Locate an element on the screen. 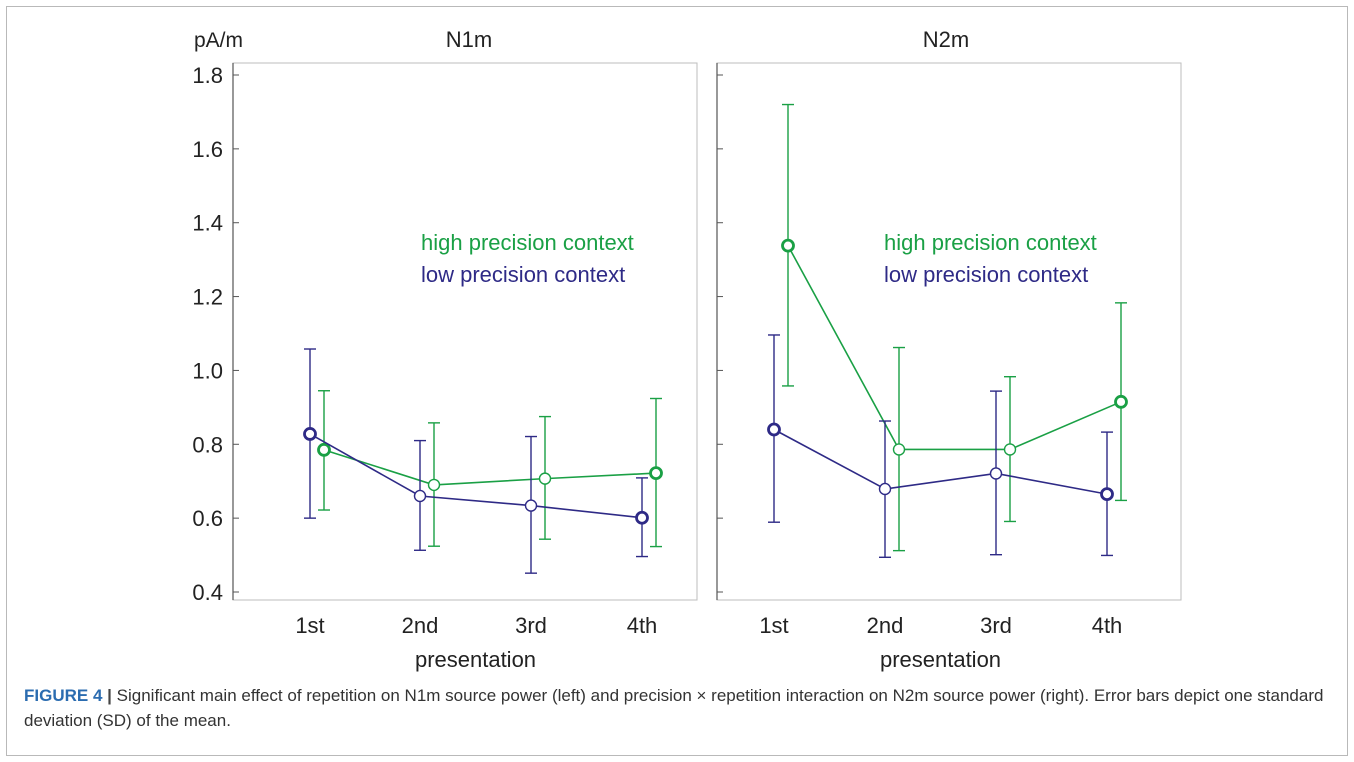  y-tick-label: 0.4 is located at coordinates (207, 592).